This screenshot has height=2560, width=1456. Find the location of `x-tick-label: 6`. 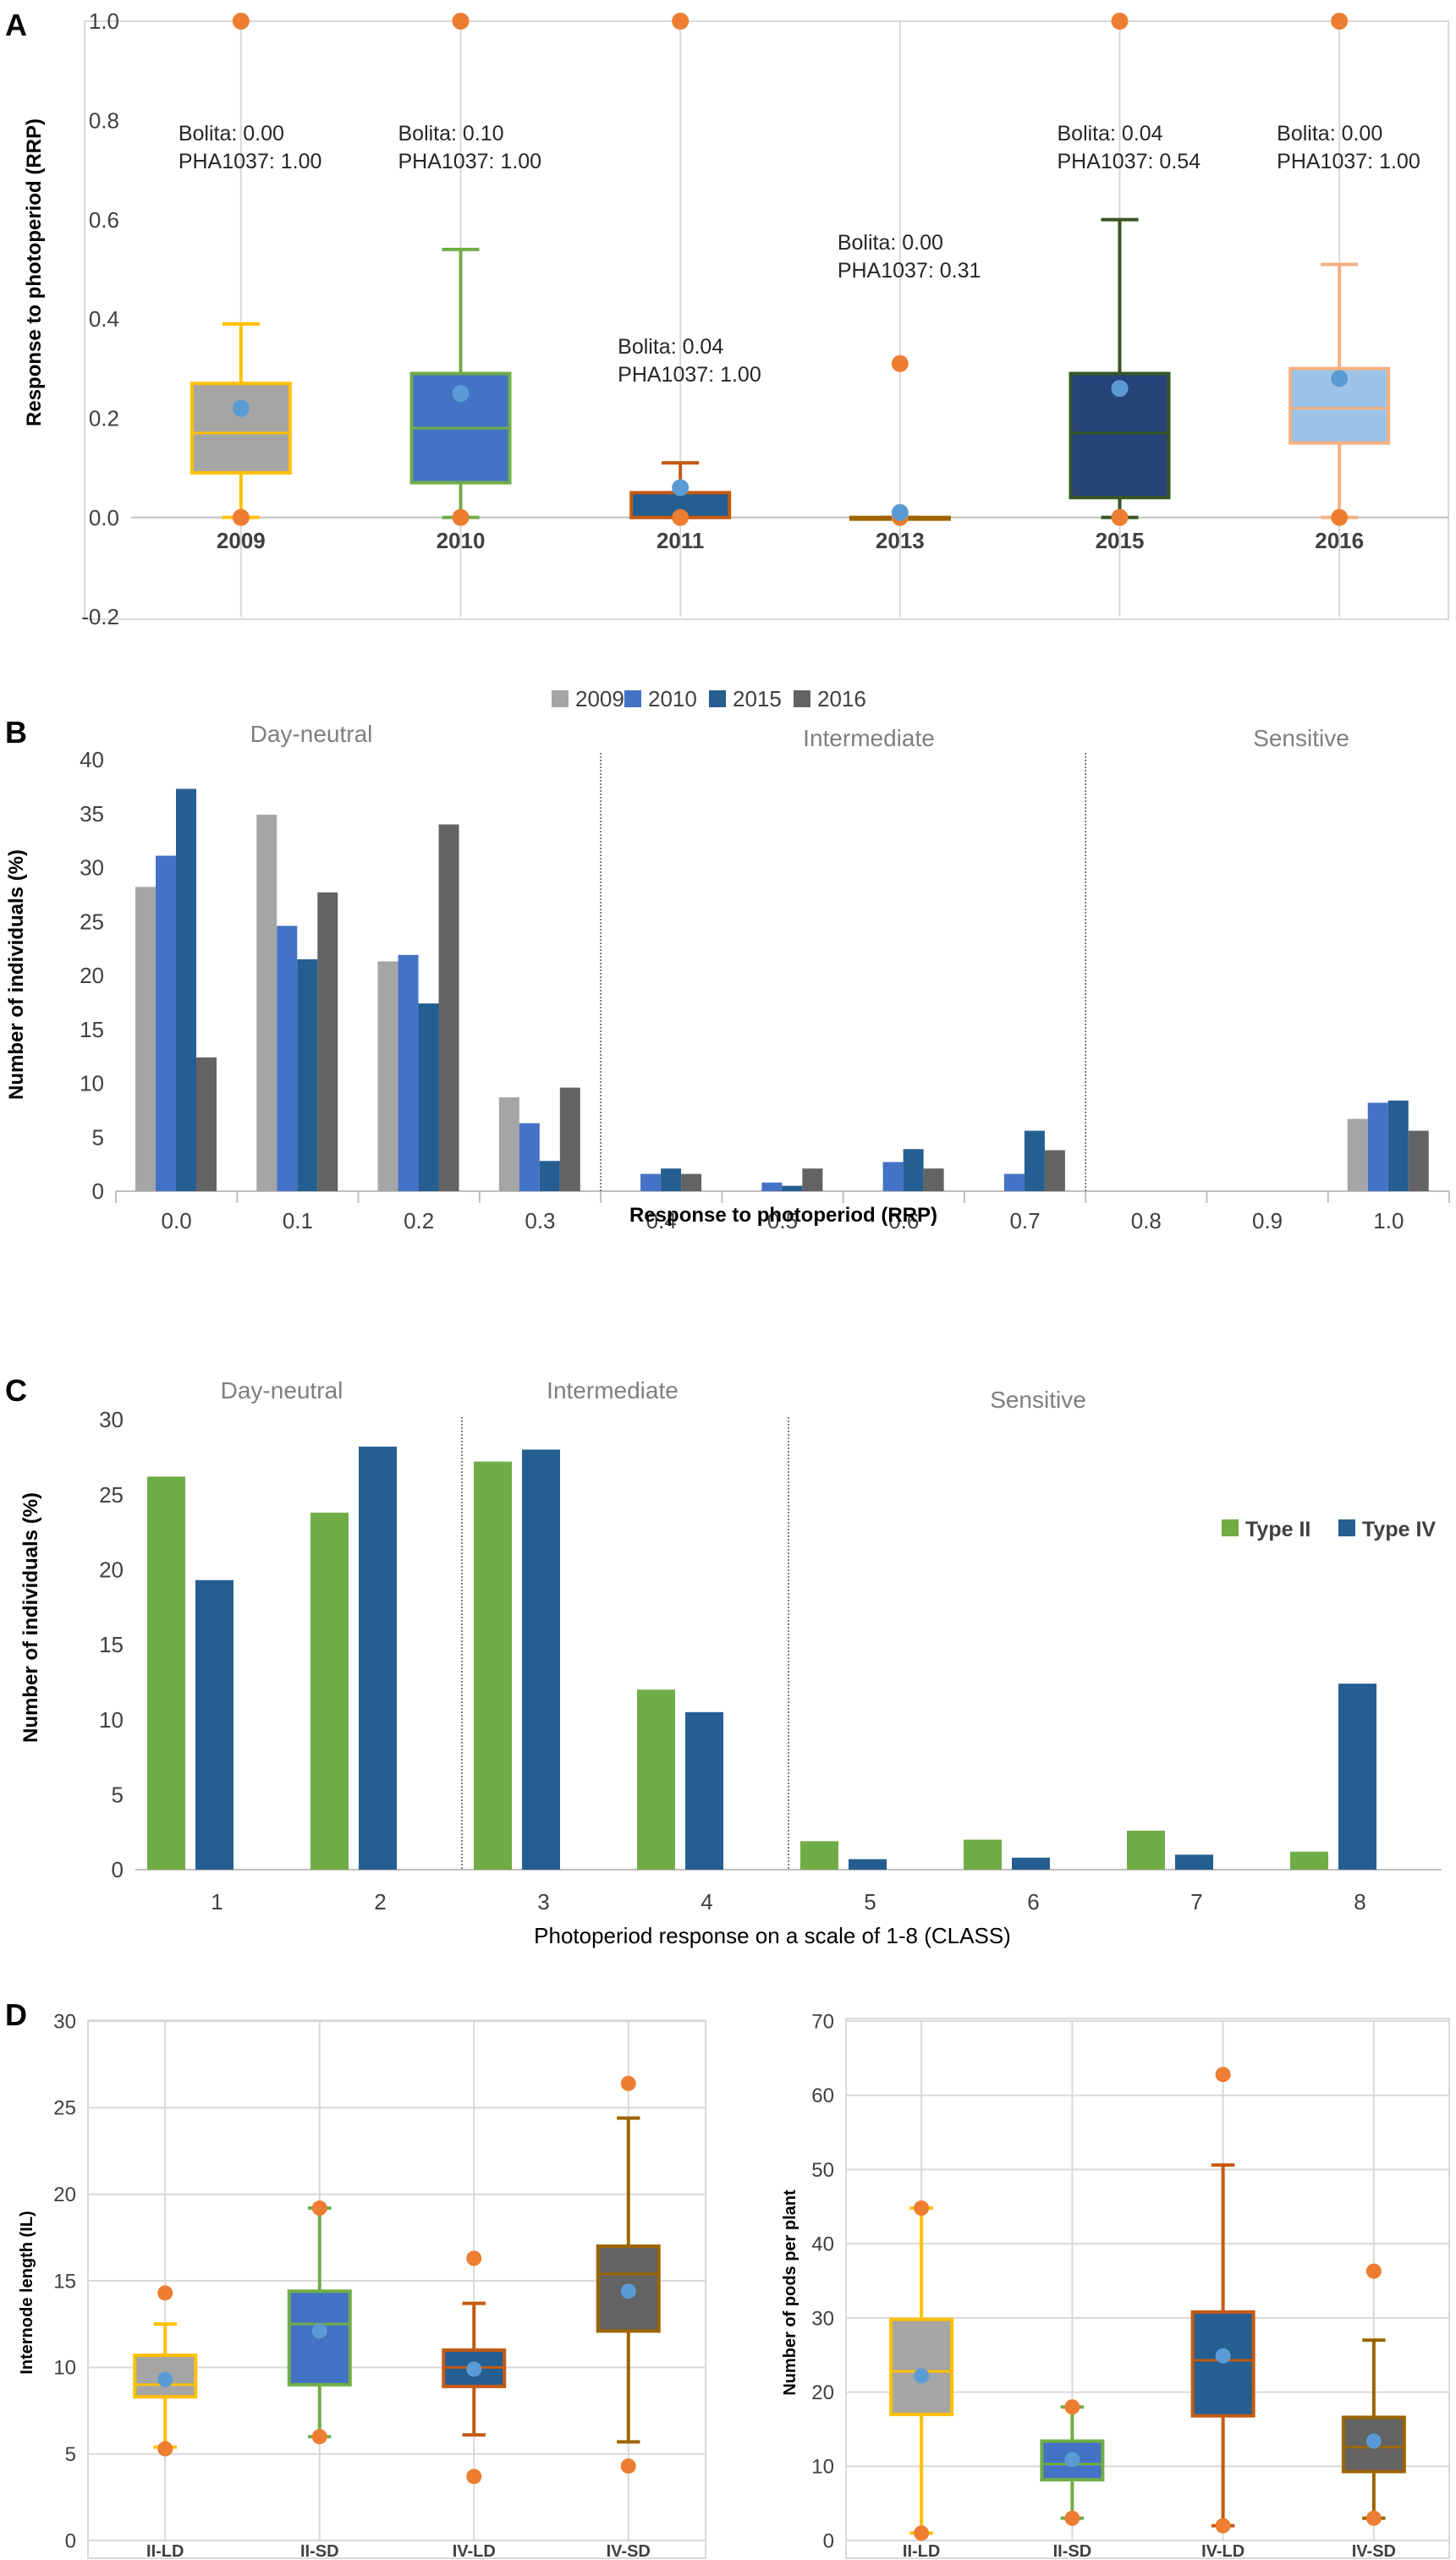

x-tick-label: 6 is located at coordinates (1033, 1902).